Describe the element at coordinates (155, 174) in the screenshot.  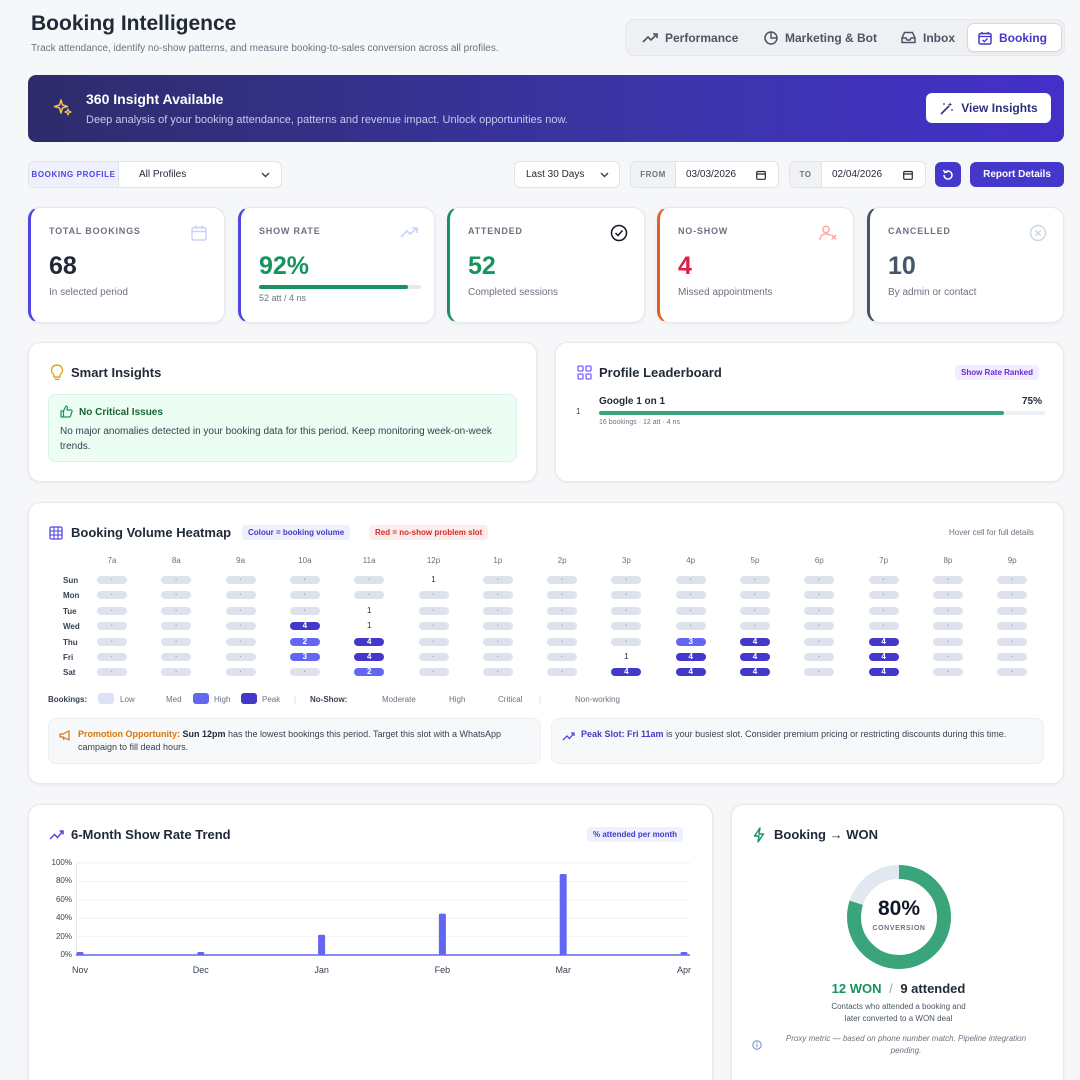
I see `profile-filter: BOOKING PROFILE All Profiles` at that location.